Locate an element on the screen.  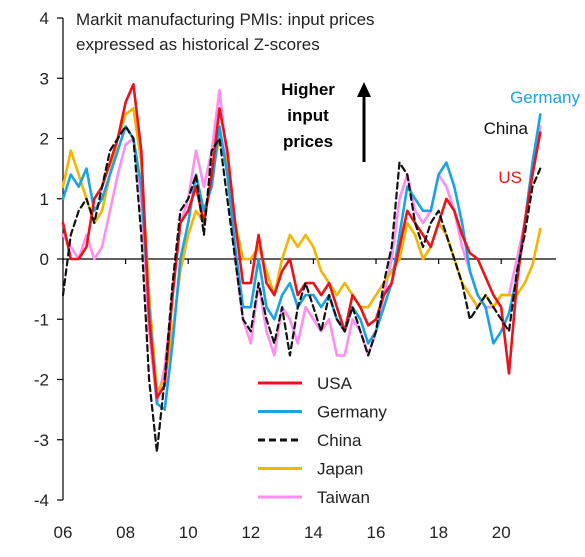
up-arrow-head-icon is located at coordinates (364, 89).